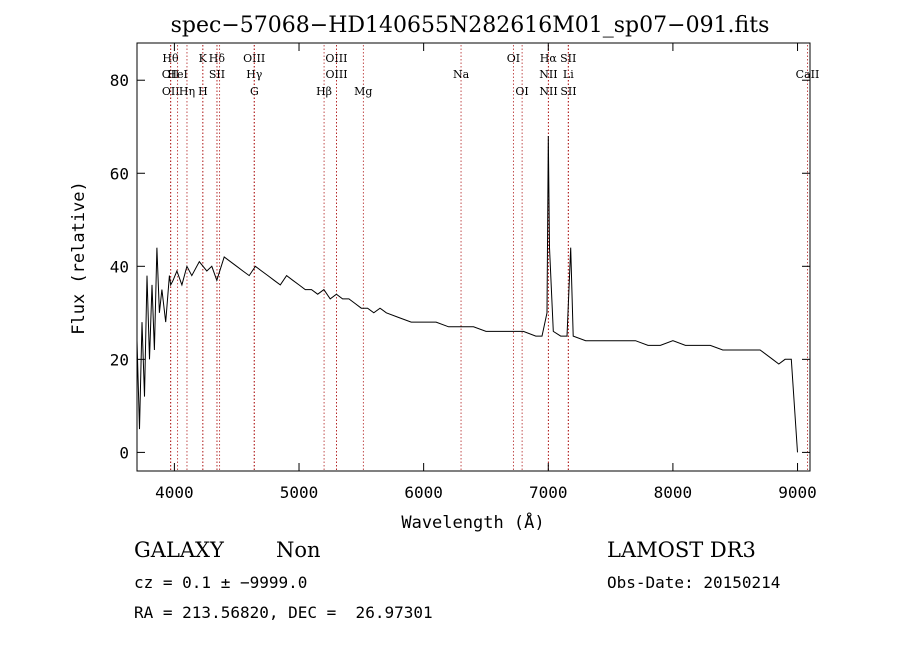 The width and height of the screenshot is (900, 649). What do you see at coordinates (283, 612) in the screenshot?
I see `coordinates: RA = 213.56820, DEC = 26.97301` at bounding box center [283, 612].